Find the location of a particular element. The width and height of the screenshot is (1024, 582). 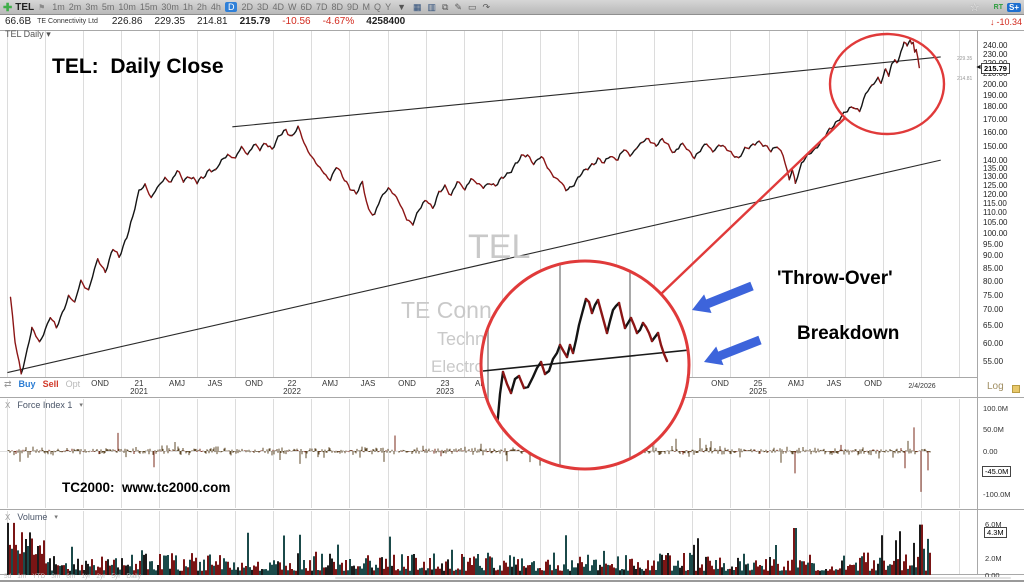

timeframe-button-5m: 5m is located at coordinates (108, 7).